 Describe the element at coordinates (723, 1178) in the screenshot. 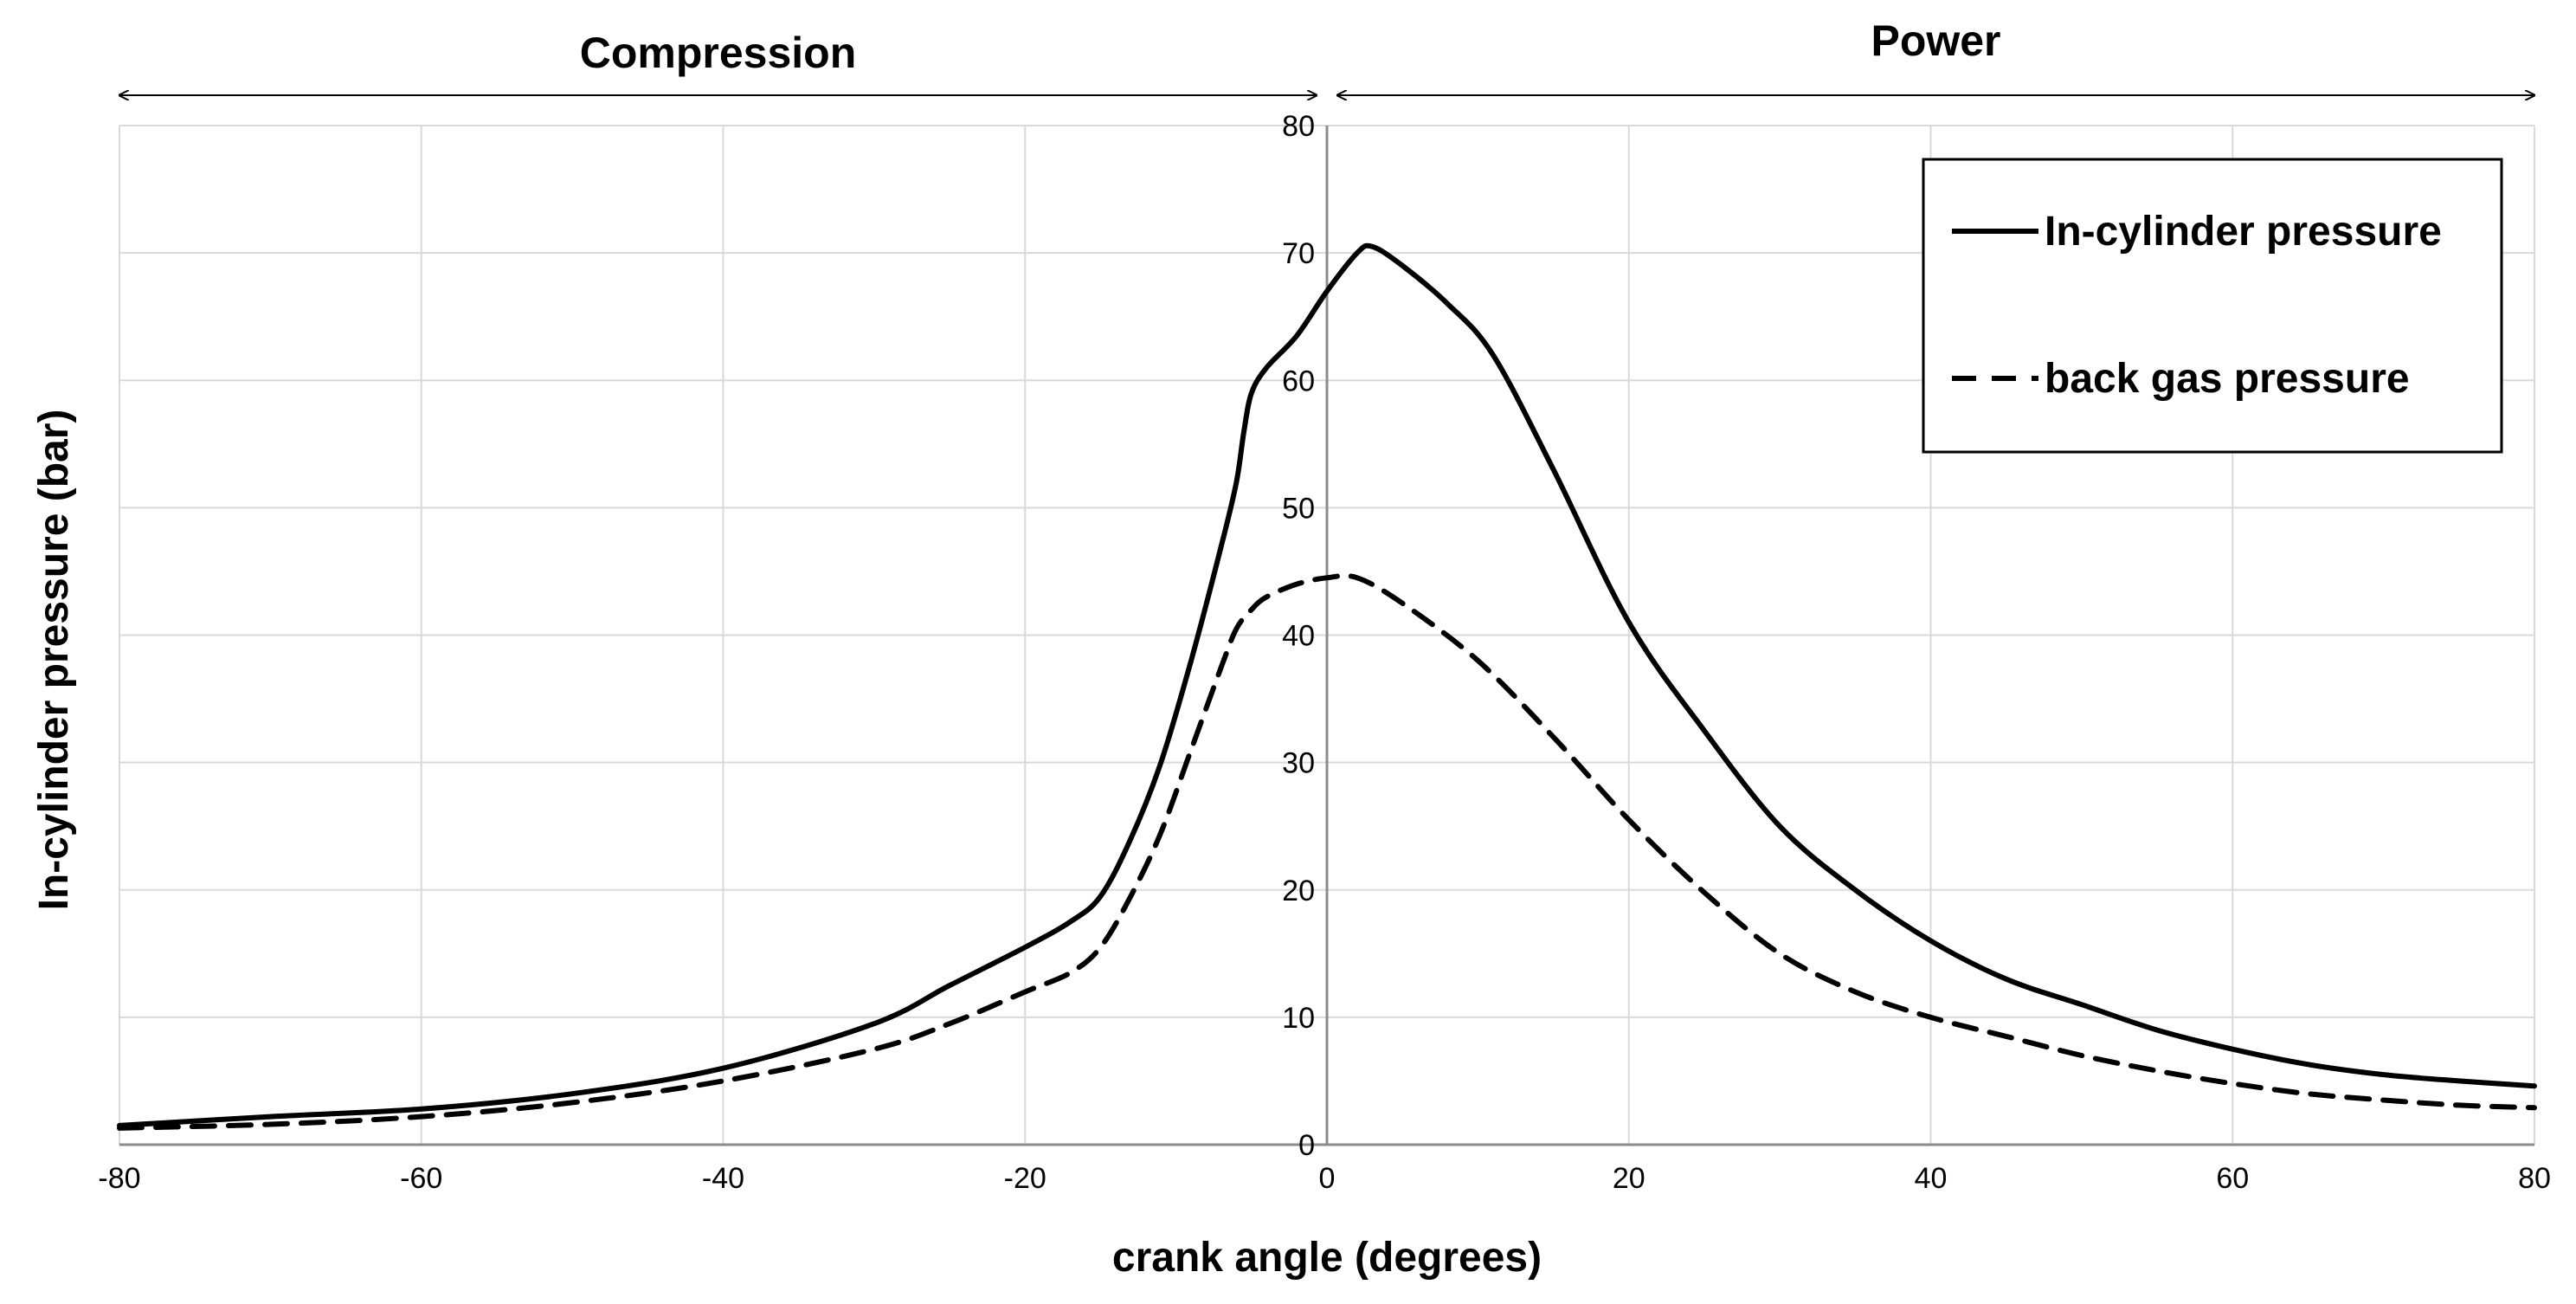

I see `x-tick-label--40: -40` at that location.